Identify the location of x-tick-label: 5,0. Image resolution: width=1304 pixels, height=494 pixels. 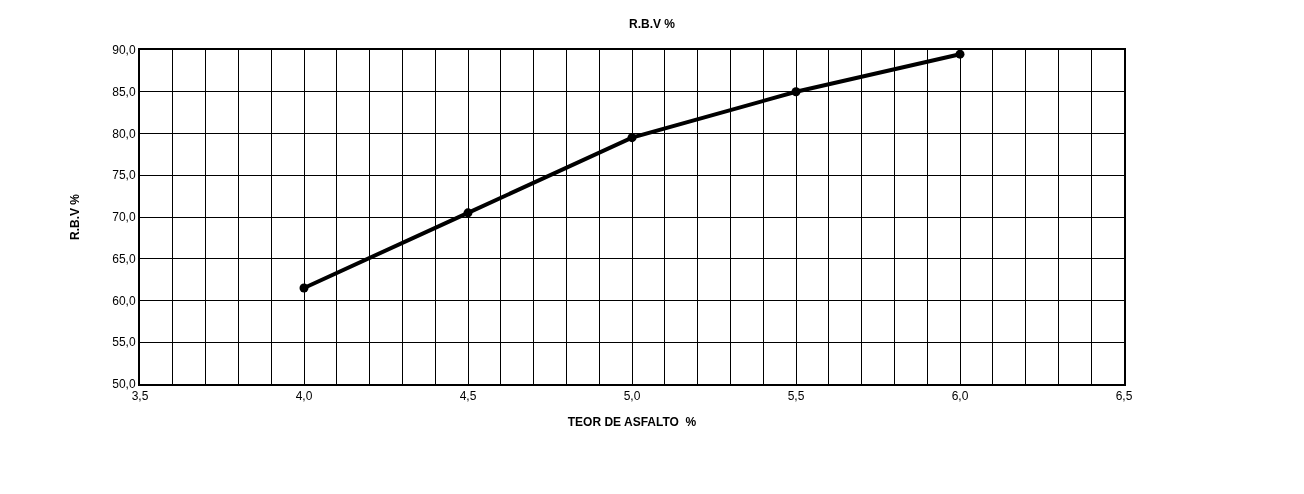
(632, 396).